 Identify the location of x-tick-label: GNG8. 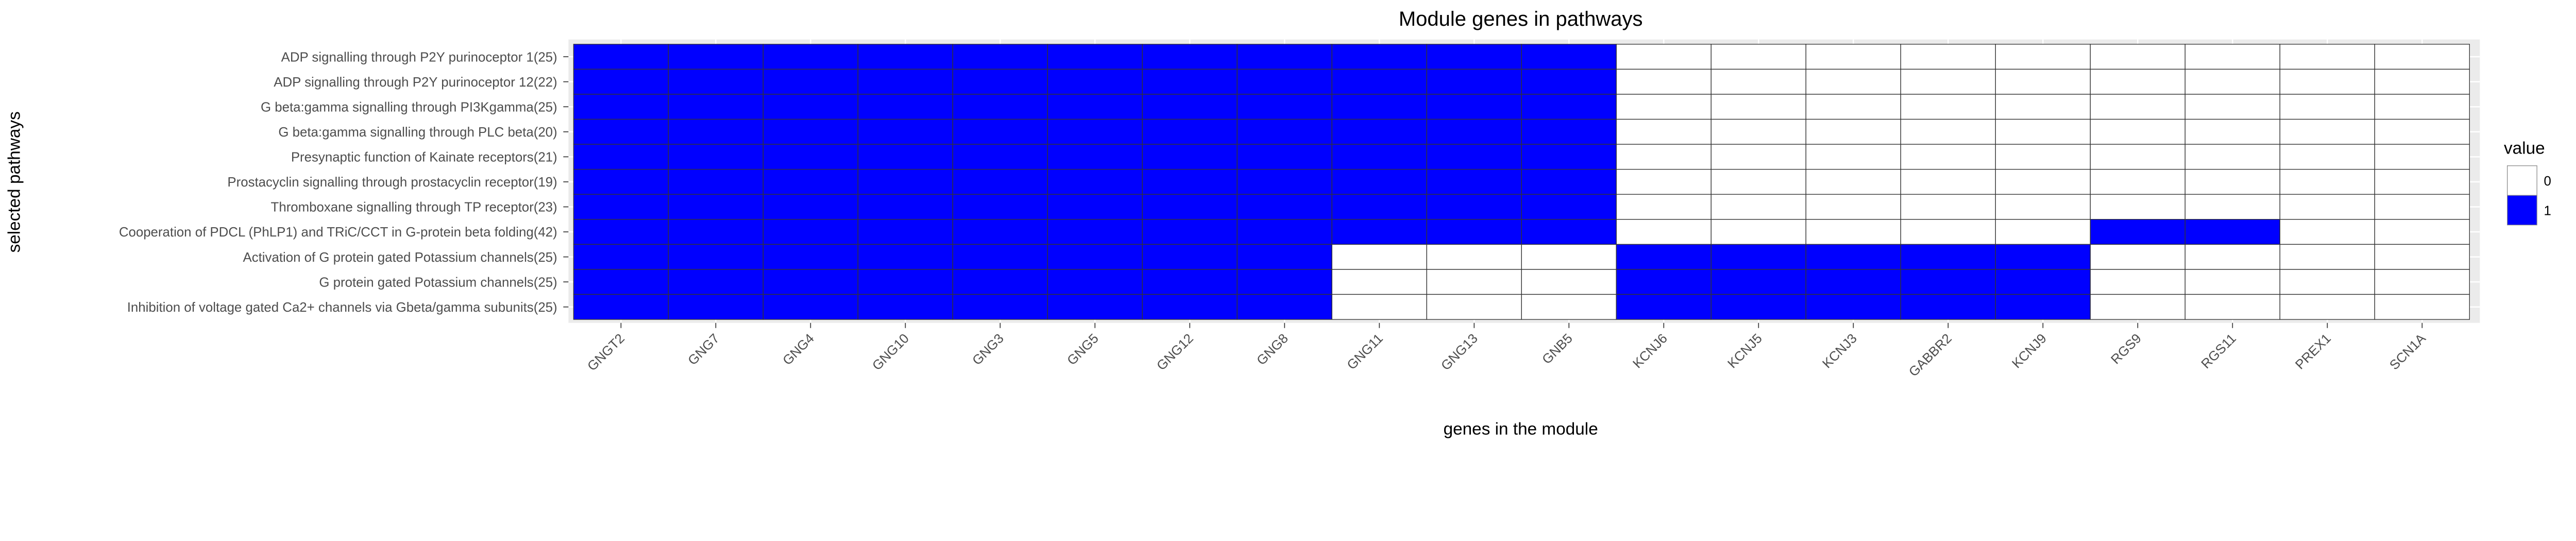
(1272, 349).